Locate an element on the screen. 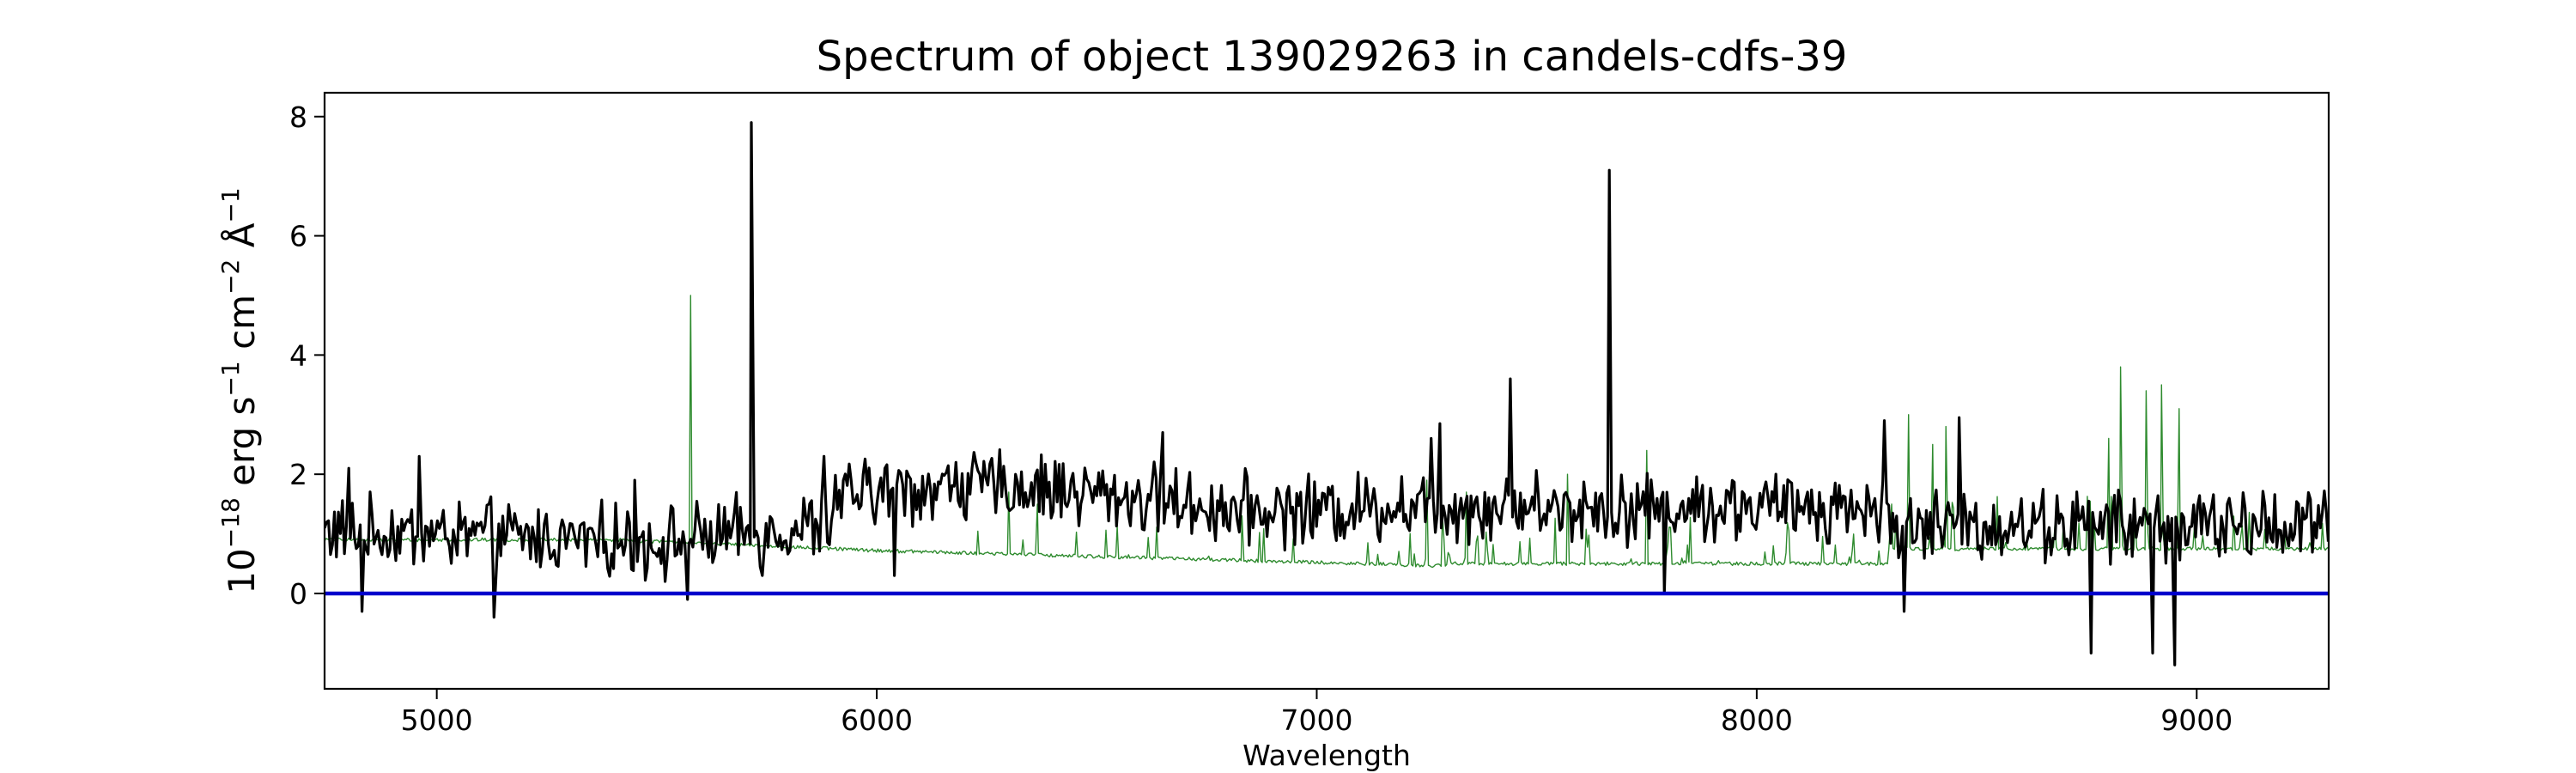 The height and width of the screenshot is (773, 2576). x-tick-label: 9000 is located at coordinates (2196, 720).